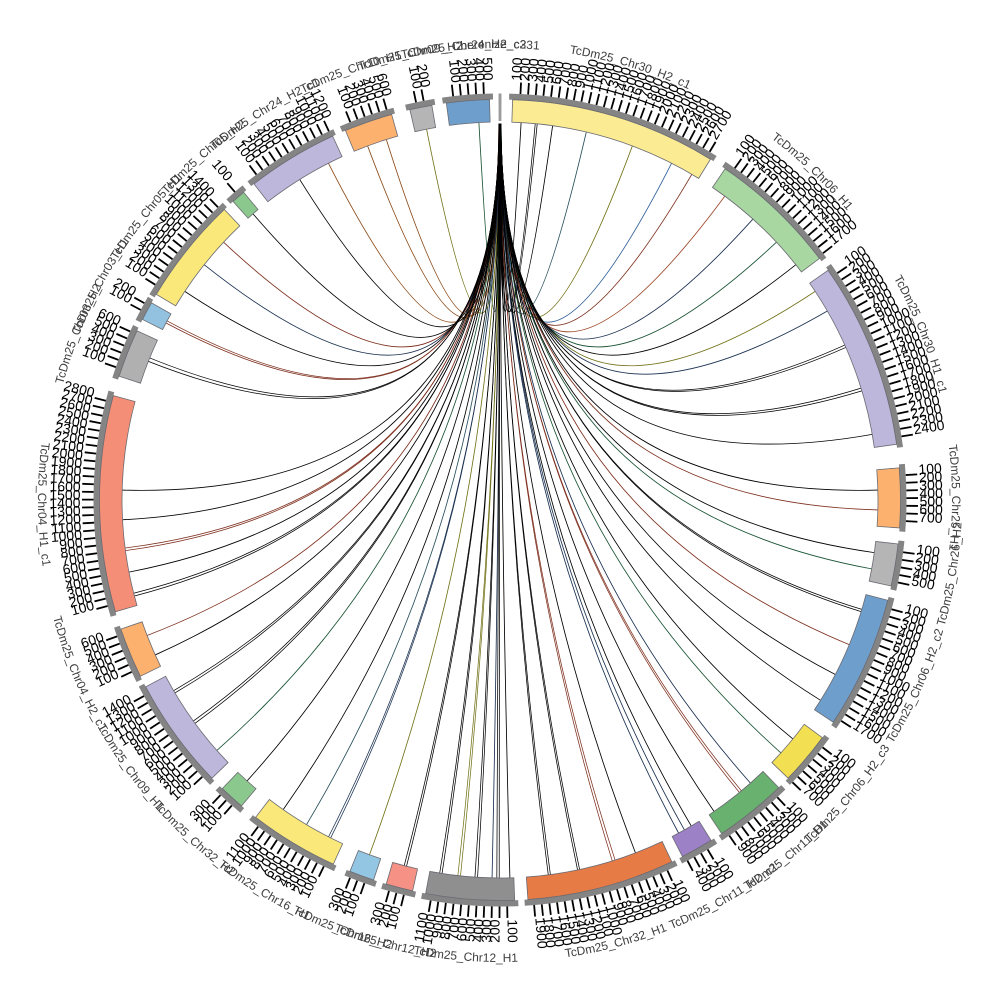 The width and height of the screenshot is (1000, 1000). I want to click on svg-text: 2700, so click(77, 397).